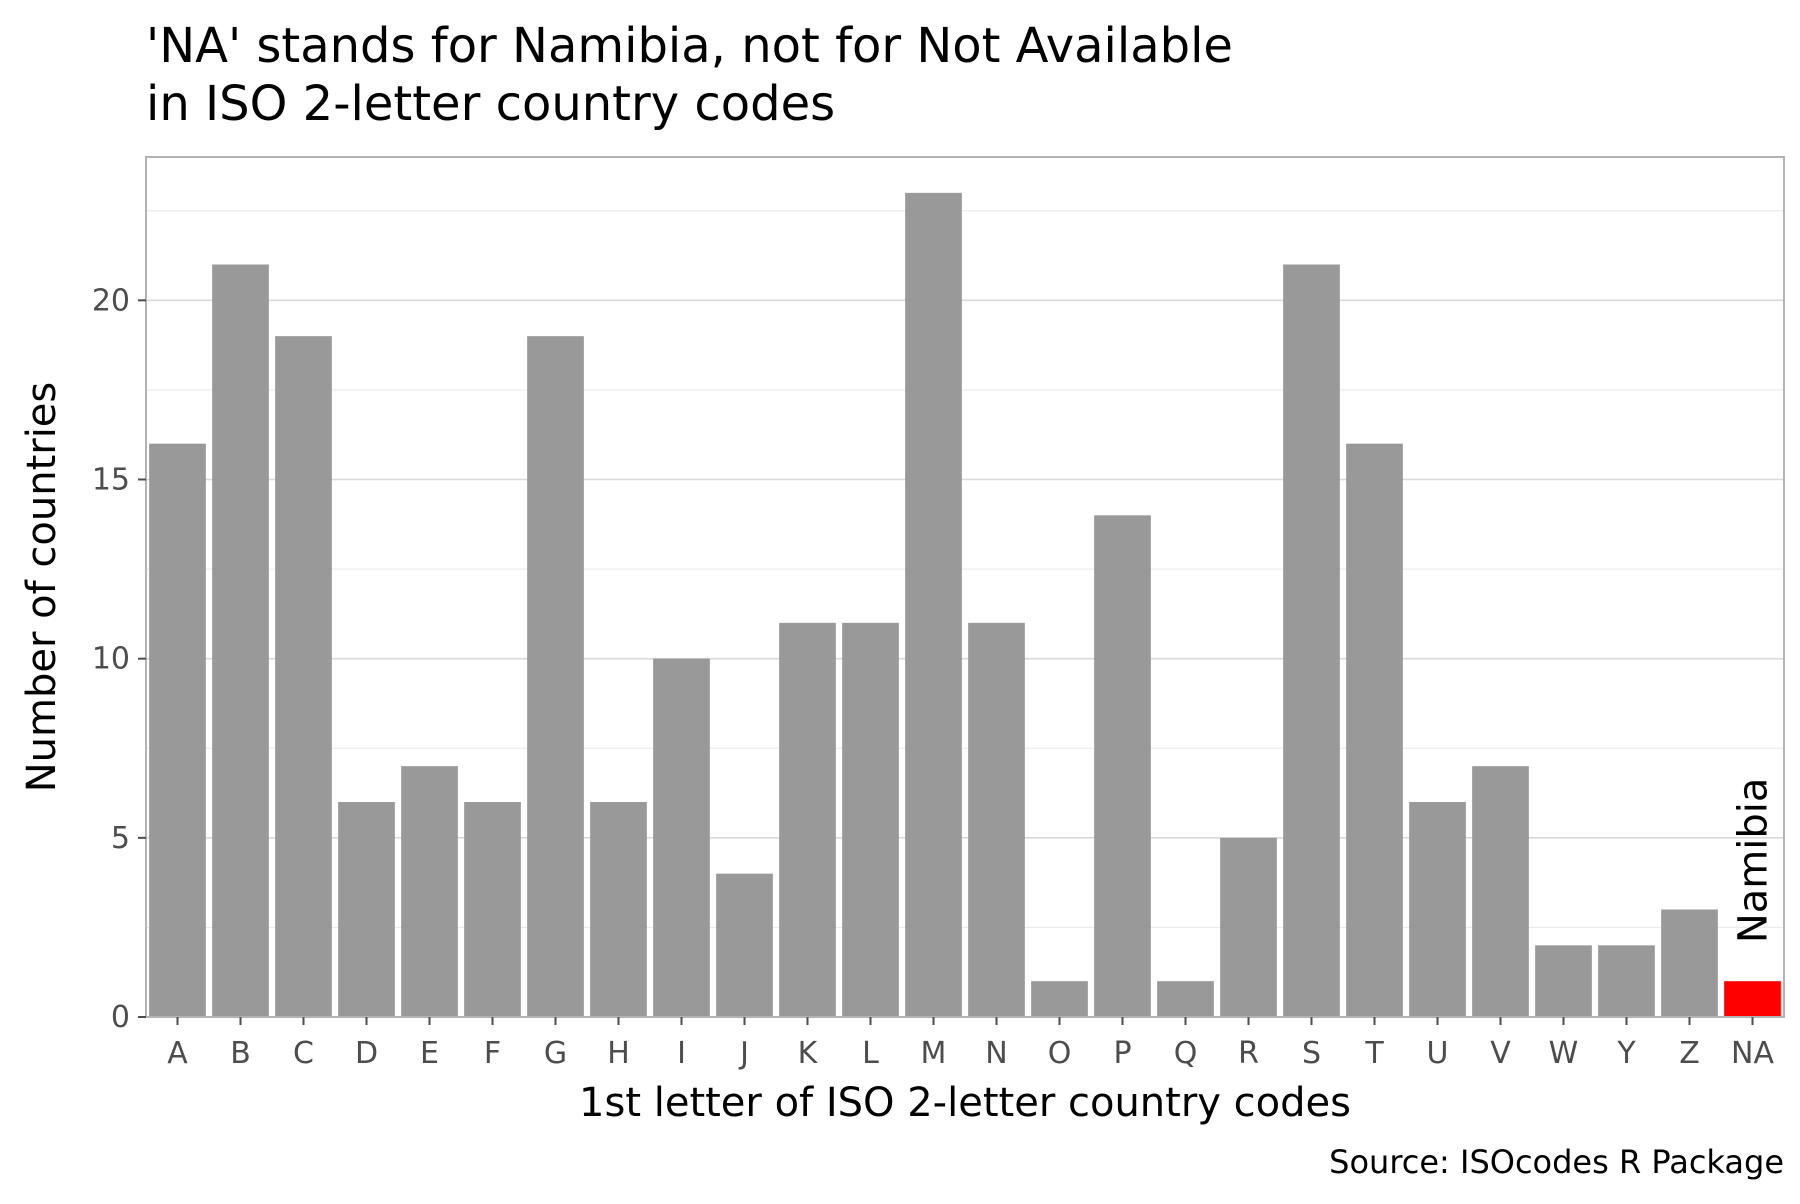 The width and height of the screenshot is (1800, 1204). I want to click on y-axis-title: Number of countries, so click(42, 587).